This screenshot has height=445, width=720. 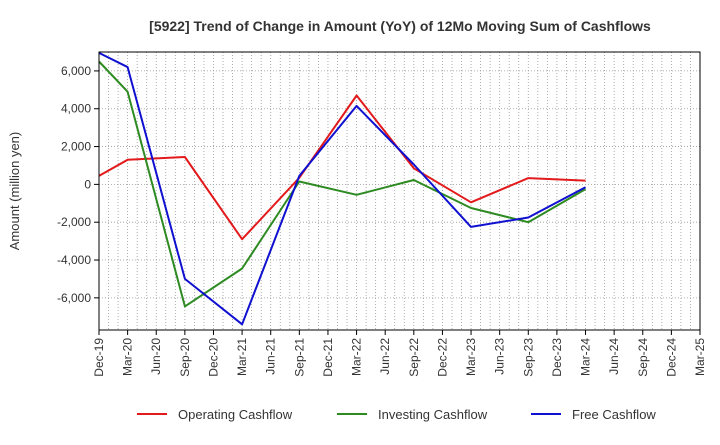 I want to click on x-tick-label: Mar-22, so click(x=357, y=357).